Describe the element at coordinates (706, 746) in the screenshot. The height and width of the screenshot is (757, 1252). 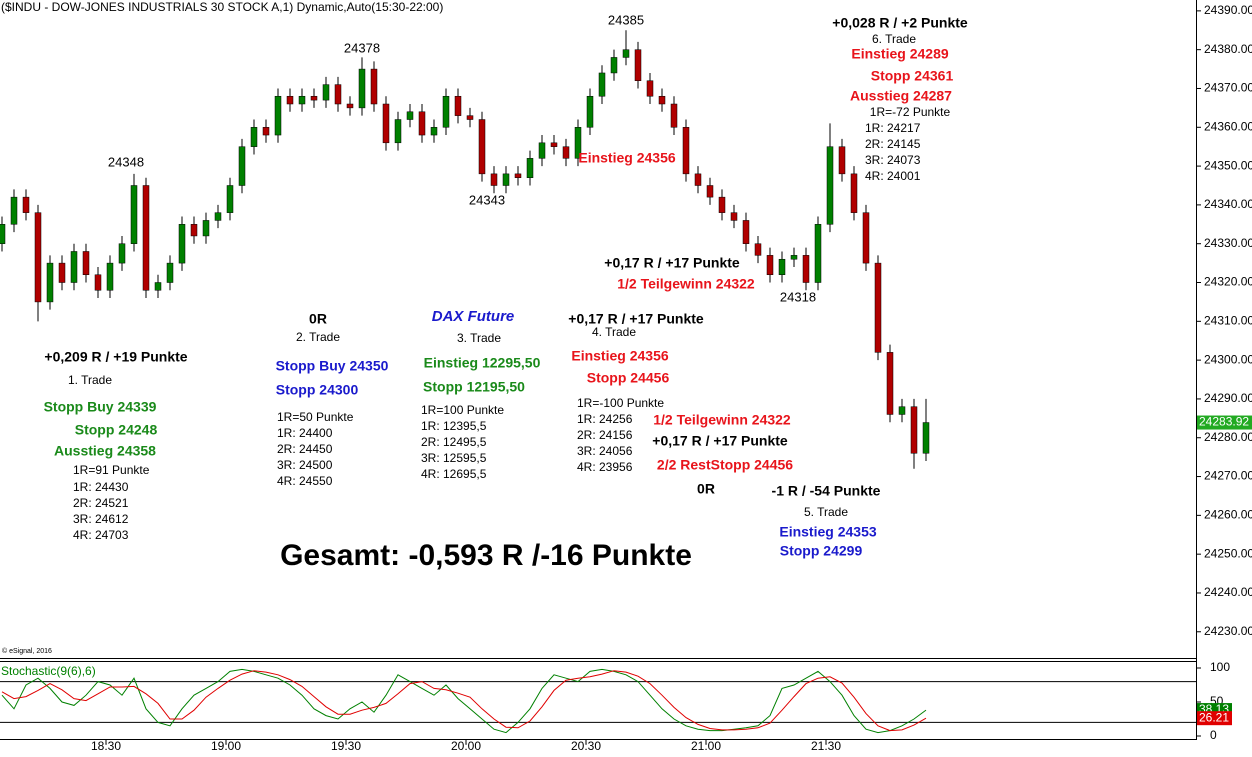
I see `x-tick-label: 21:00` at that location.